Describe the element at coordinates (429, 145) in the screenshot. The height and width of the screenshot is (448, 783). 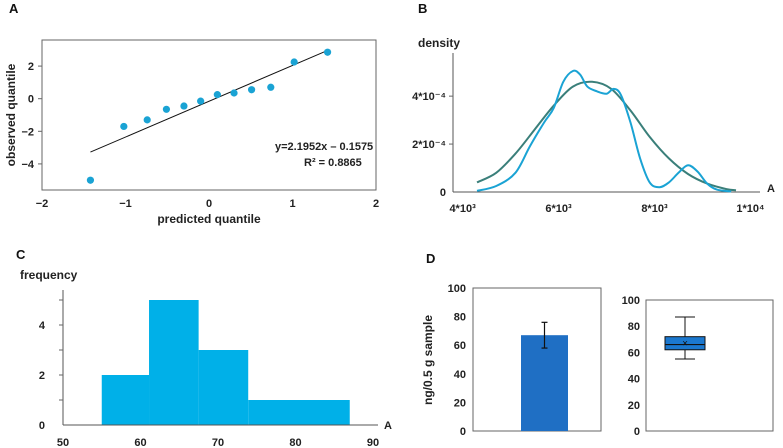
I see `y-tick-label: 2*10⁻⁴` at that location.